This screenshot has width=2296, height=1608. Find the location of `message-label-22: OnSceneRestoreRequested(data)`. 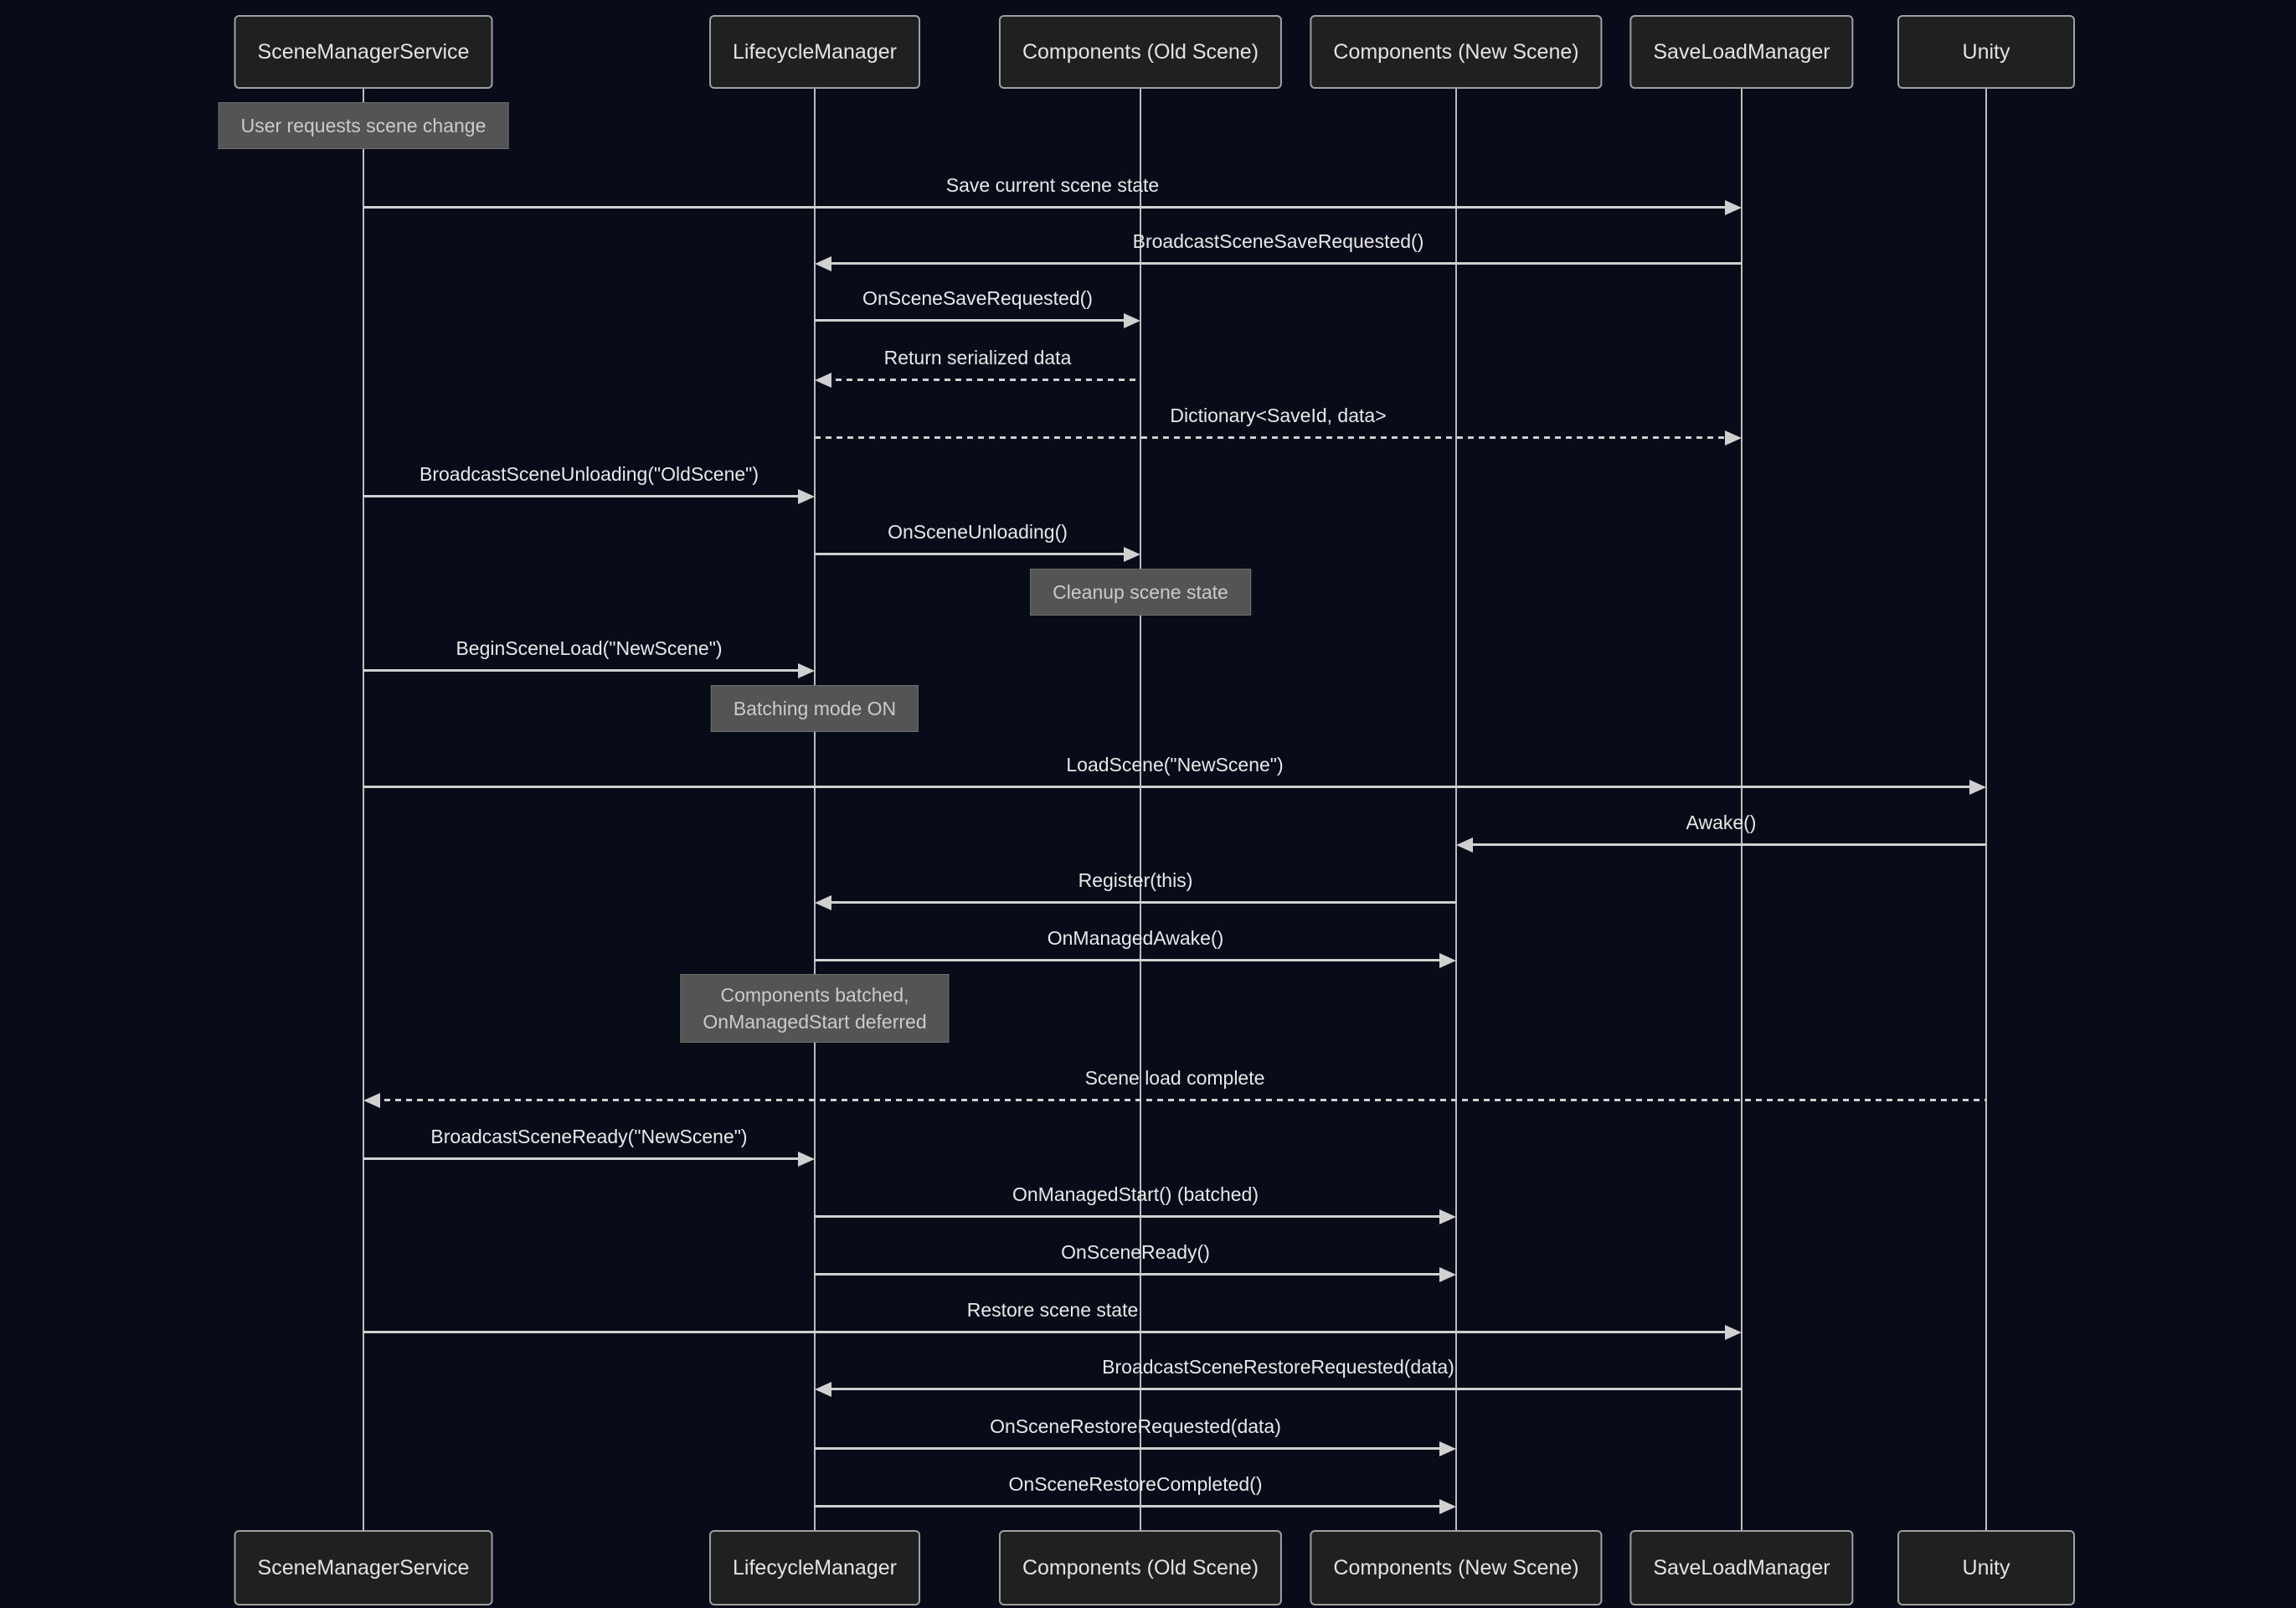

message-label-22: OnSceneRestoreRequested(data) is located at coordinates (1136, 1426).